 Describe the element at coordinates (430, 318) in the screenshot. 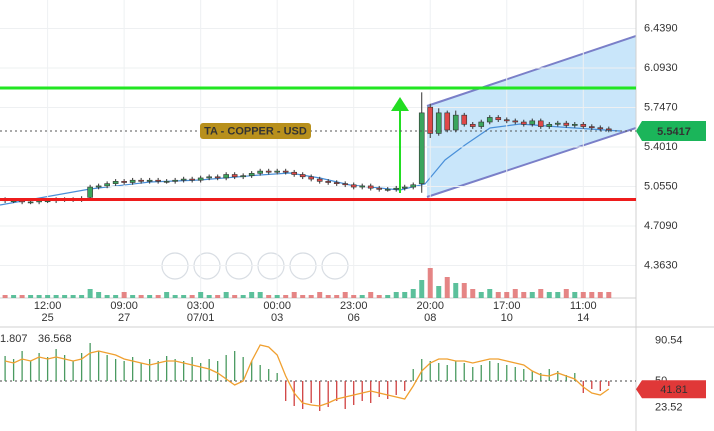

I see `x-tick-date: 08` at that location.